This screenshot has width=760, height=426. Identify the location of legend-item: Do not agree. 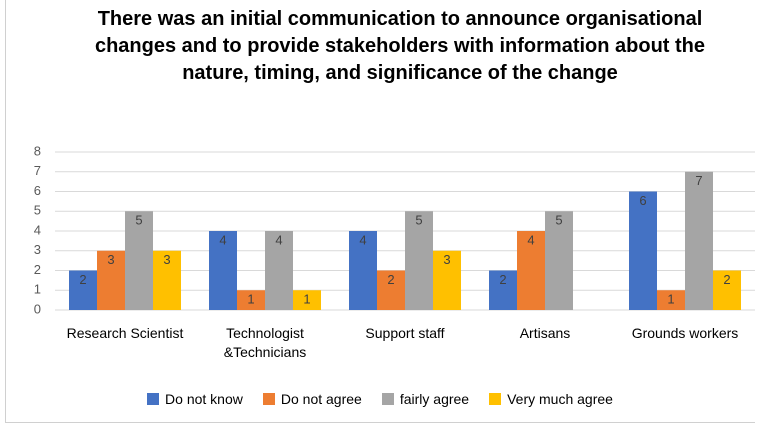
(312, 399).